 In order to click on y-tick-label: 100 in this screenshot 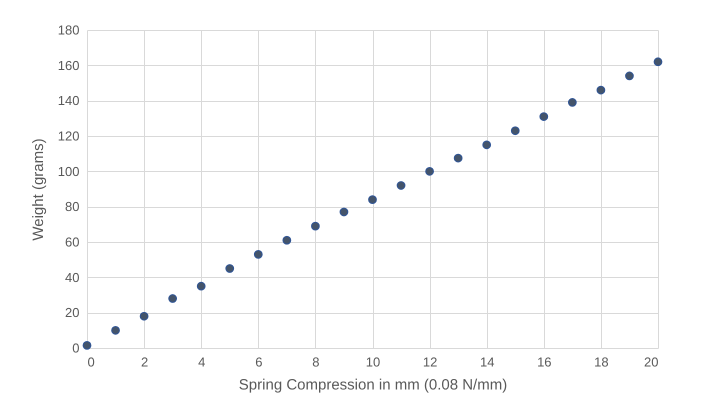, I will do `click(69, 171)`.